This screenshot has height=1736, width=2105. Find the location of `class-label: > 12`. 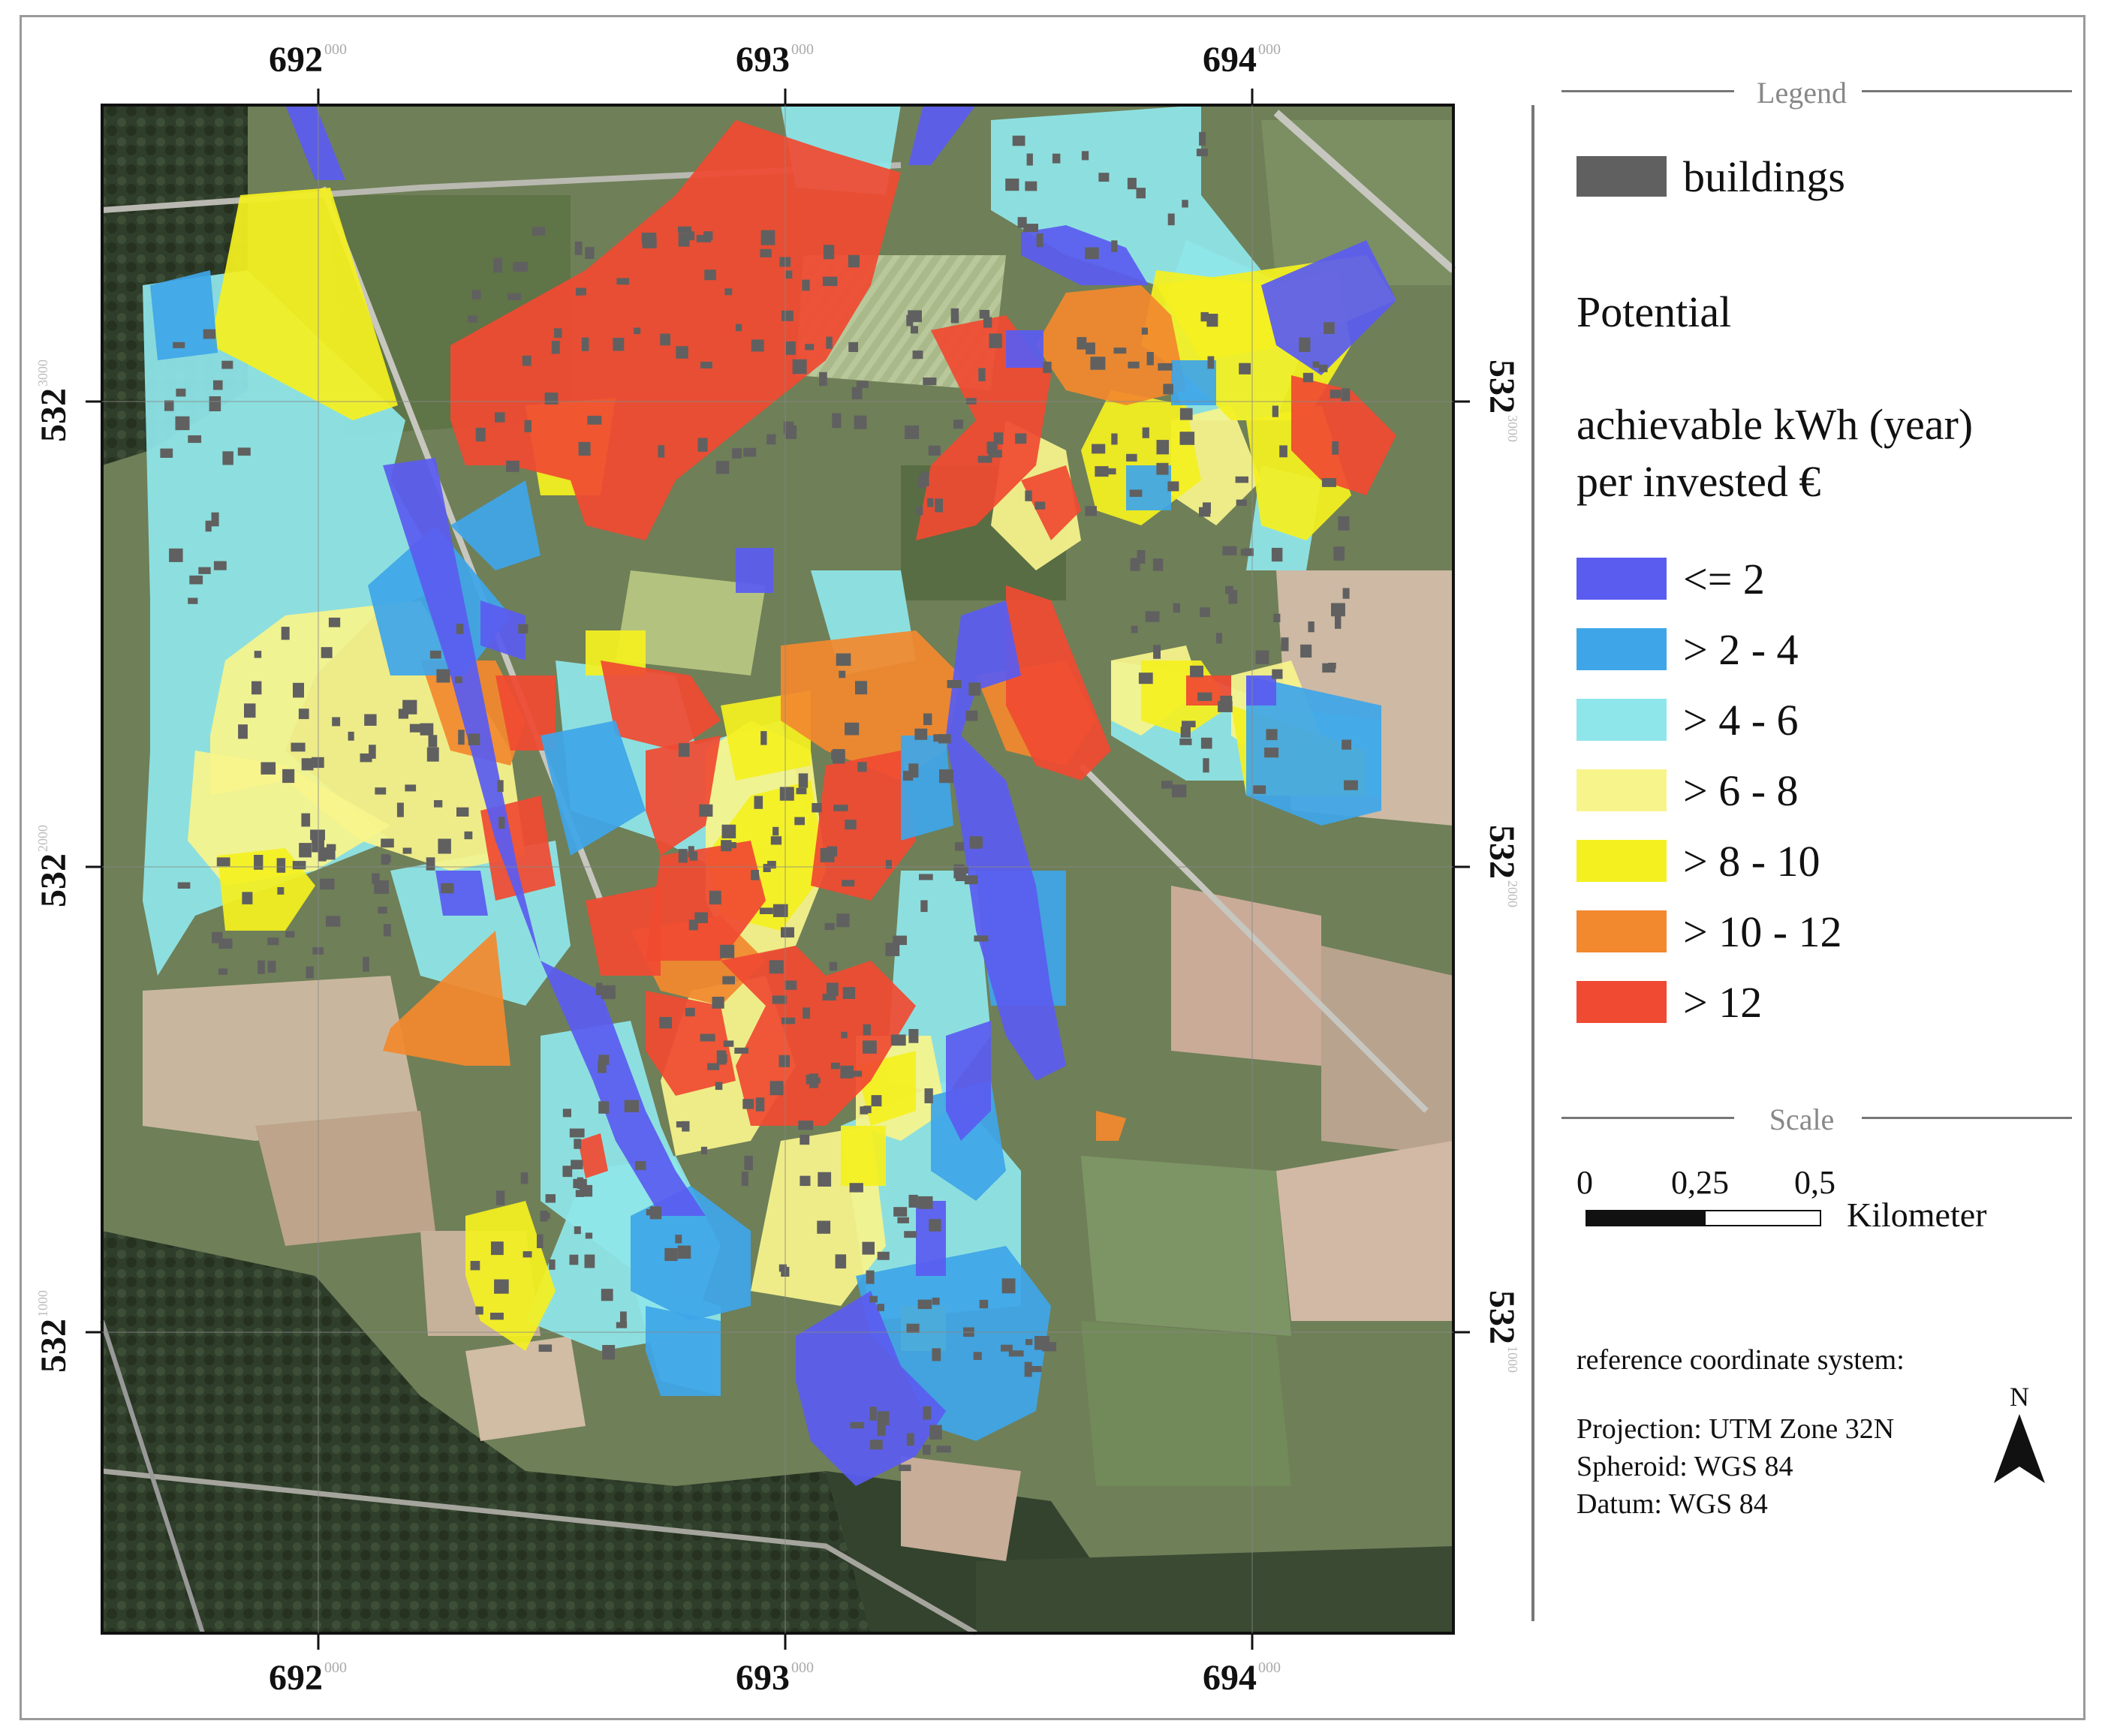

class-label: > 12 is located at coordinates (1723, 1002).